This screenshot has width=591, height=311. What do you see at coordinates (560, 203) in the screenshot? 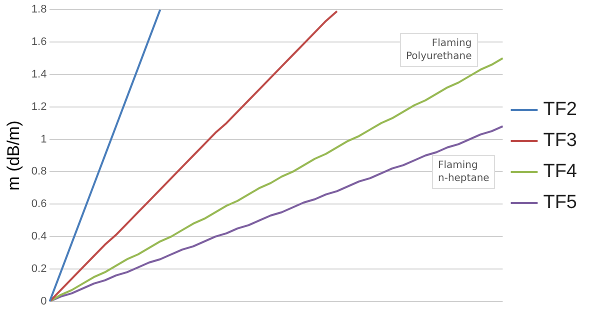
I see `legend-label: TF5` at bounding box center [560, 203].